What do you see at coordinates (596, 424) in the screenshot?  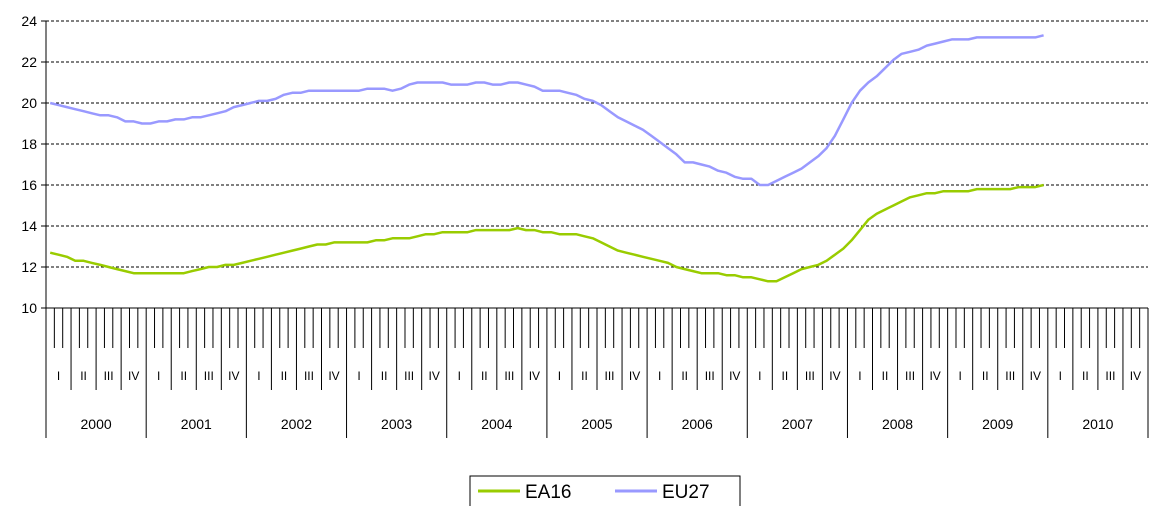 I see `year-label: 2005` at bounding box center [596, 424].